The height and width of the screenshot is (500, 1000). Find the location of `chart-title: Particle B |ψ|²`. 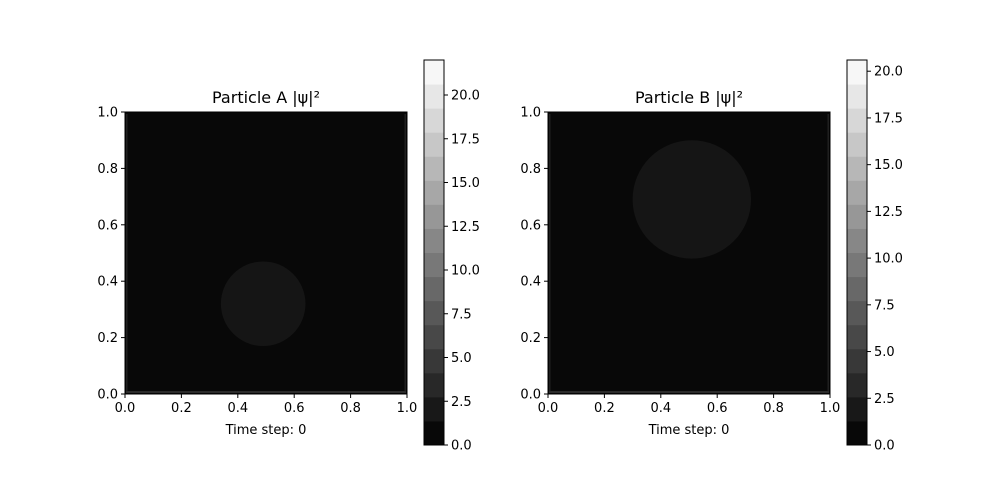

chart-title: Particle B |ψ|² is located at coordinates (689, 97).